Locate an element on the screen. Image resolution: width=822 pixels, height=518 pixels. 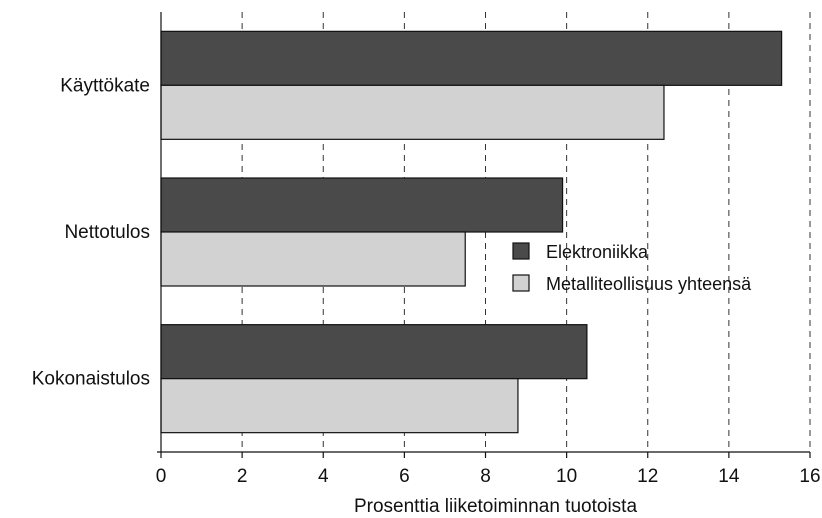
x-tick-label: 6 is located at coordinates (404, 476).